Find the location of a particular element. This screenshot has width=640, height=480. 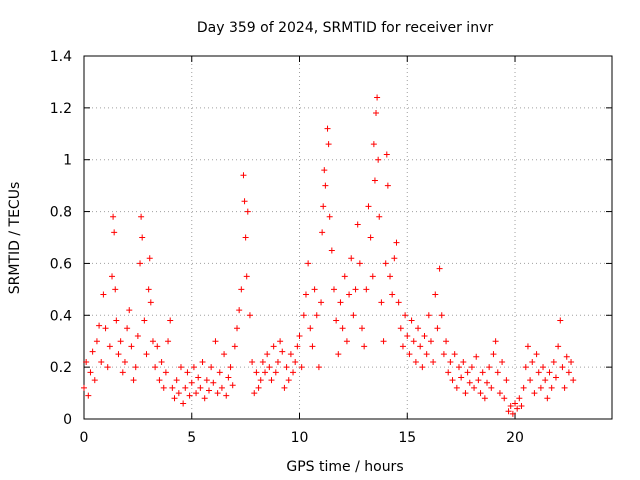

x-axis-label: GPS time / hours is located at coordinates (344, 467).